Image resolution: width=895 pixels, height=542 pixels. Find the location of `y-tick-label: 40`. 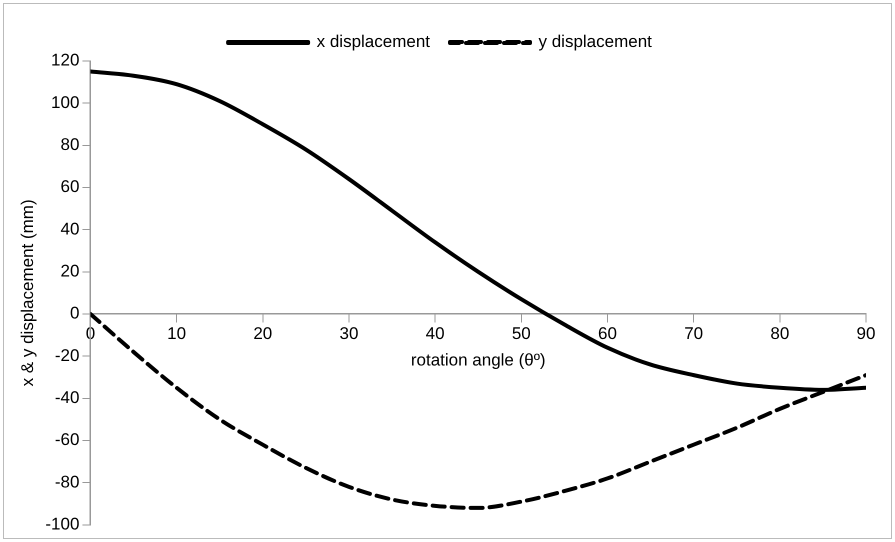

y-tick-label: 40 is located at coordinates (70, 228).